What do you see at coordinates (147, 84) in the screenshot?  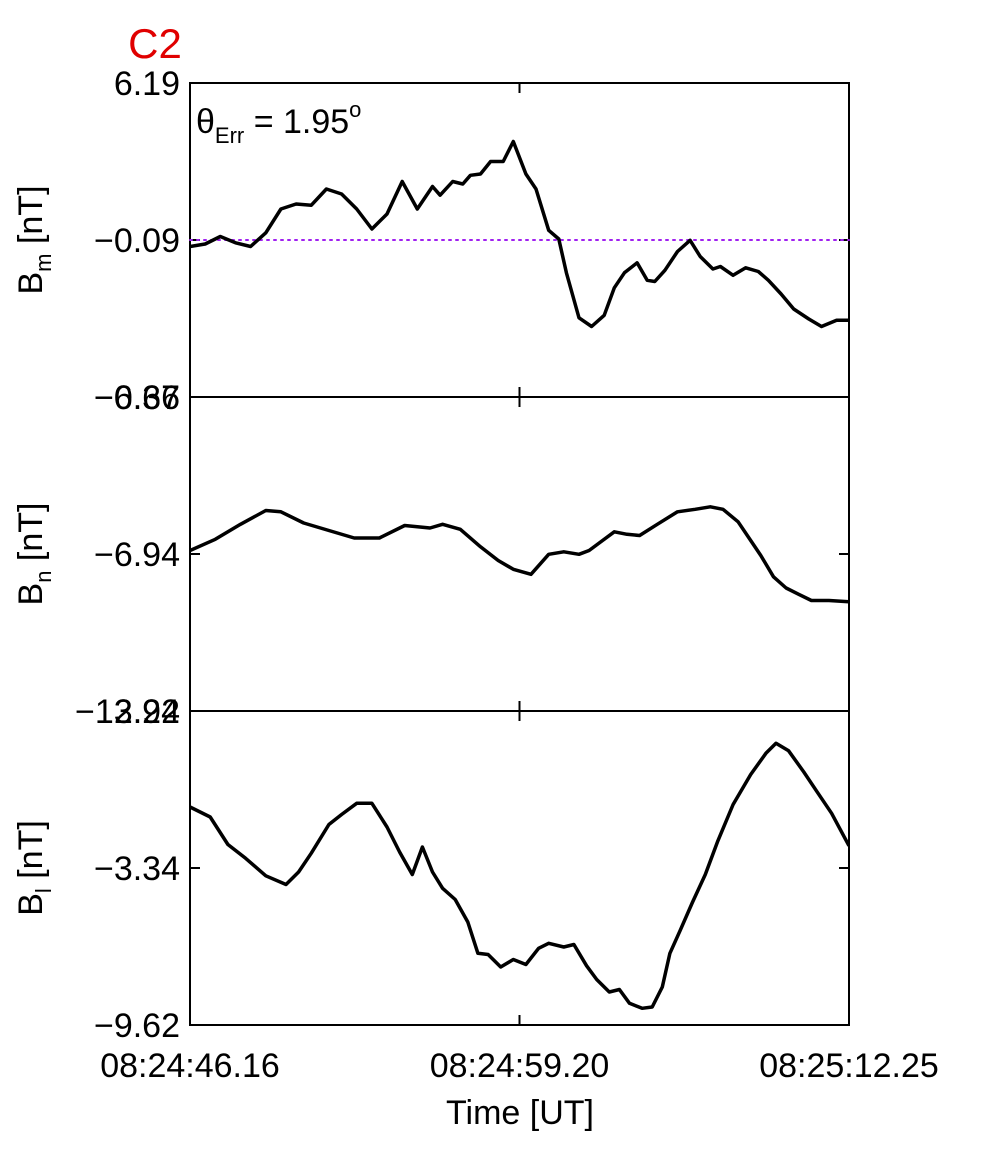 I see `y-tick-label: 6.19` at bounding box center [147, 84].